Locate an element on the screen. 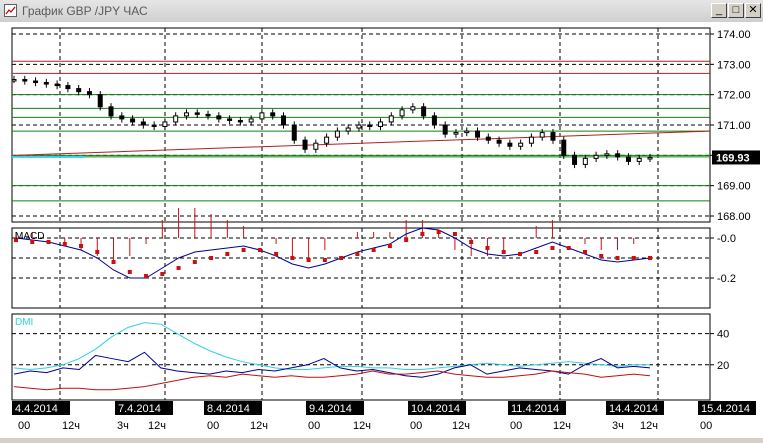 The height and width of the screenshot is (443, 763). price-tick-label: 168.00 is located at coordinates (734, 217).